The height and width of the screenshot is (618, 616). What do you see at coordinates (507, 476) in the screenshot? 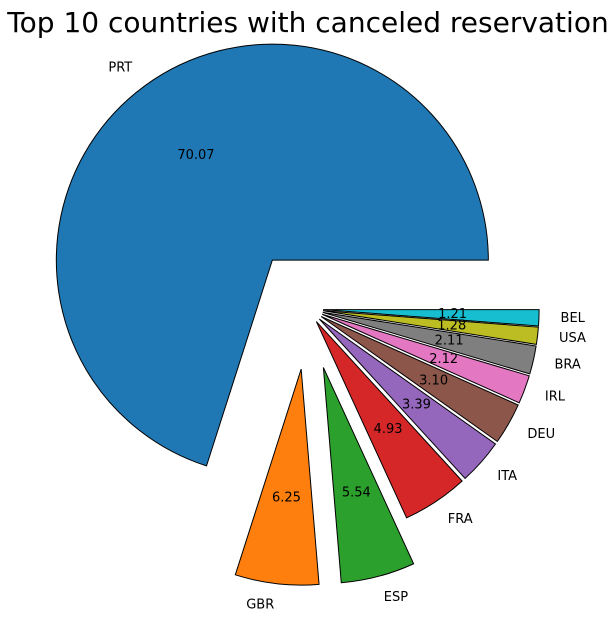
I see `category-label-ita: ITA` at bounding box center [507, 476].